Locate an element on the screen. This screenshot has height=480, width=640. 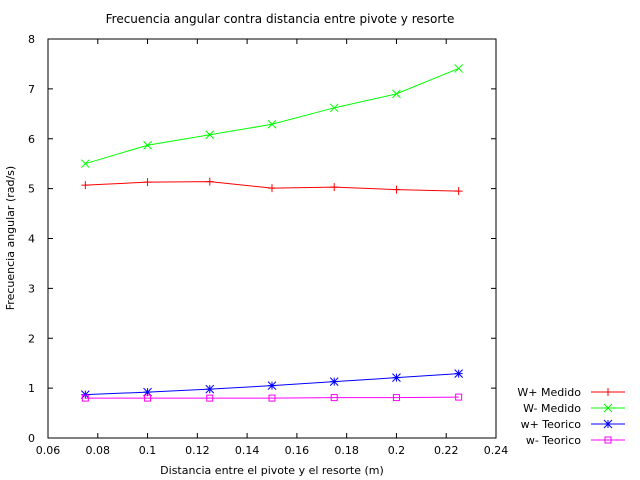
x-tick-label: 0.18 is located at coordinates (346, 450).